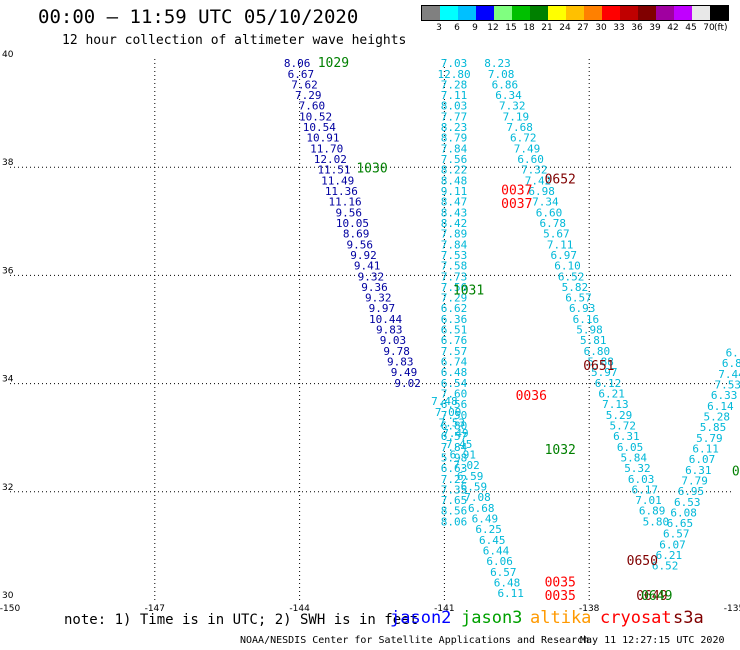  What do you see at coordinates (499, 561) in the screenshot?
I see `wave-height-value: 6.06` at bounding box center [499, 561].